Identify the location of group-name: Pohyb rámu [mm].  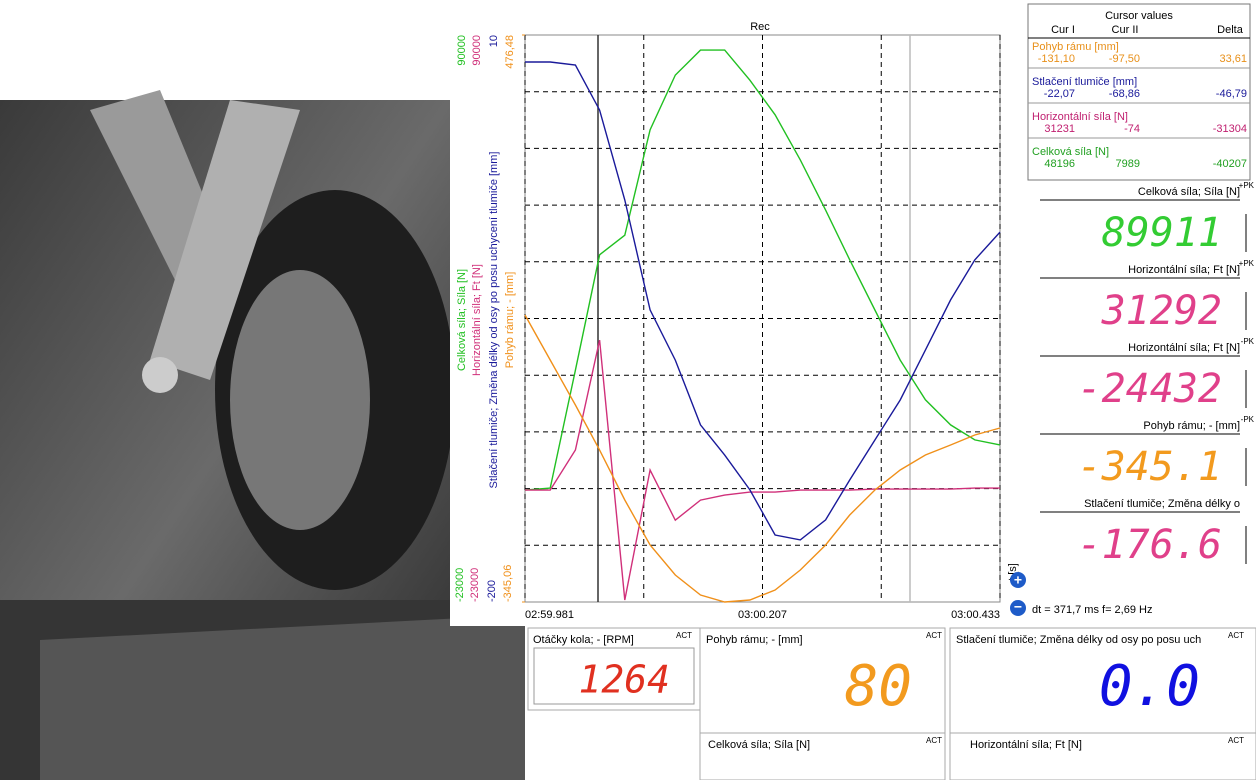
(1075, 47).